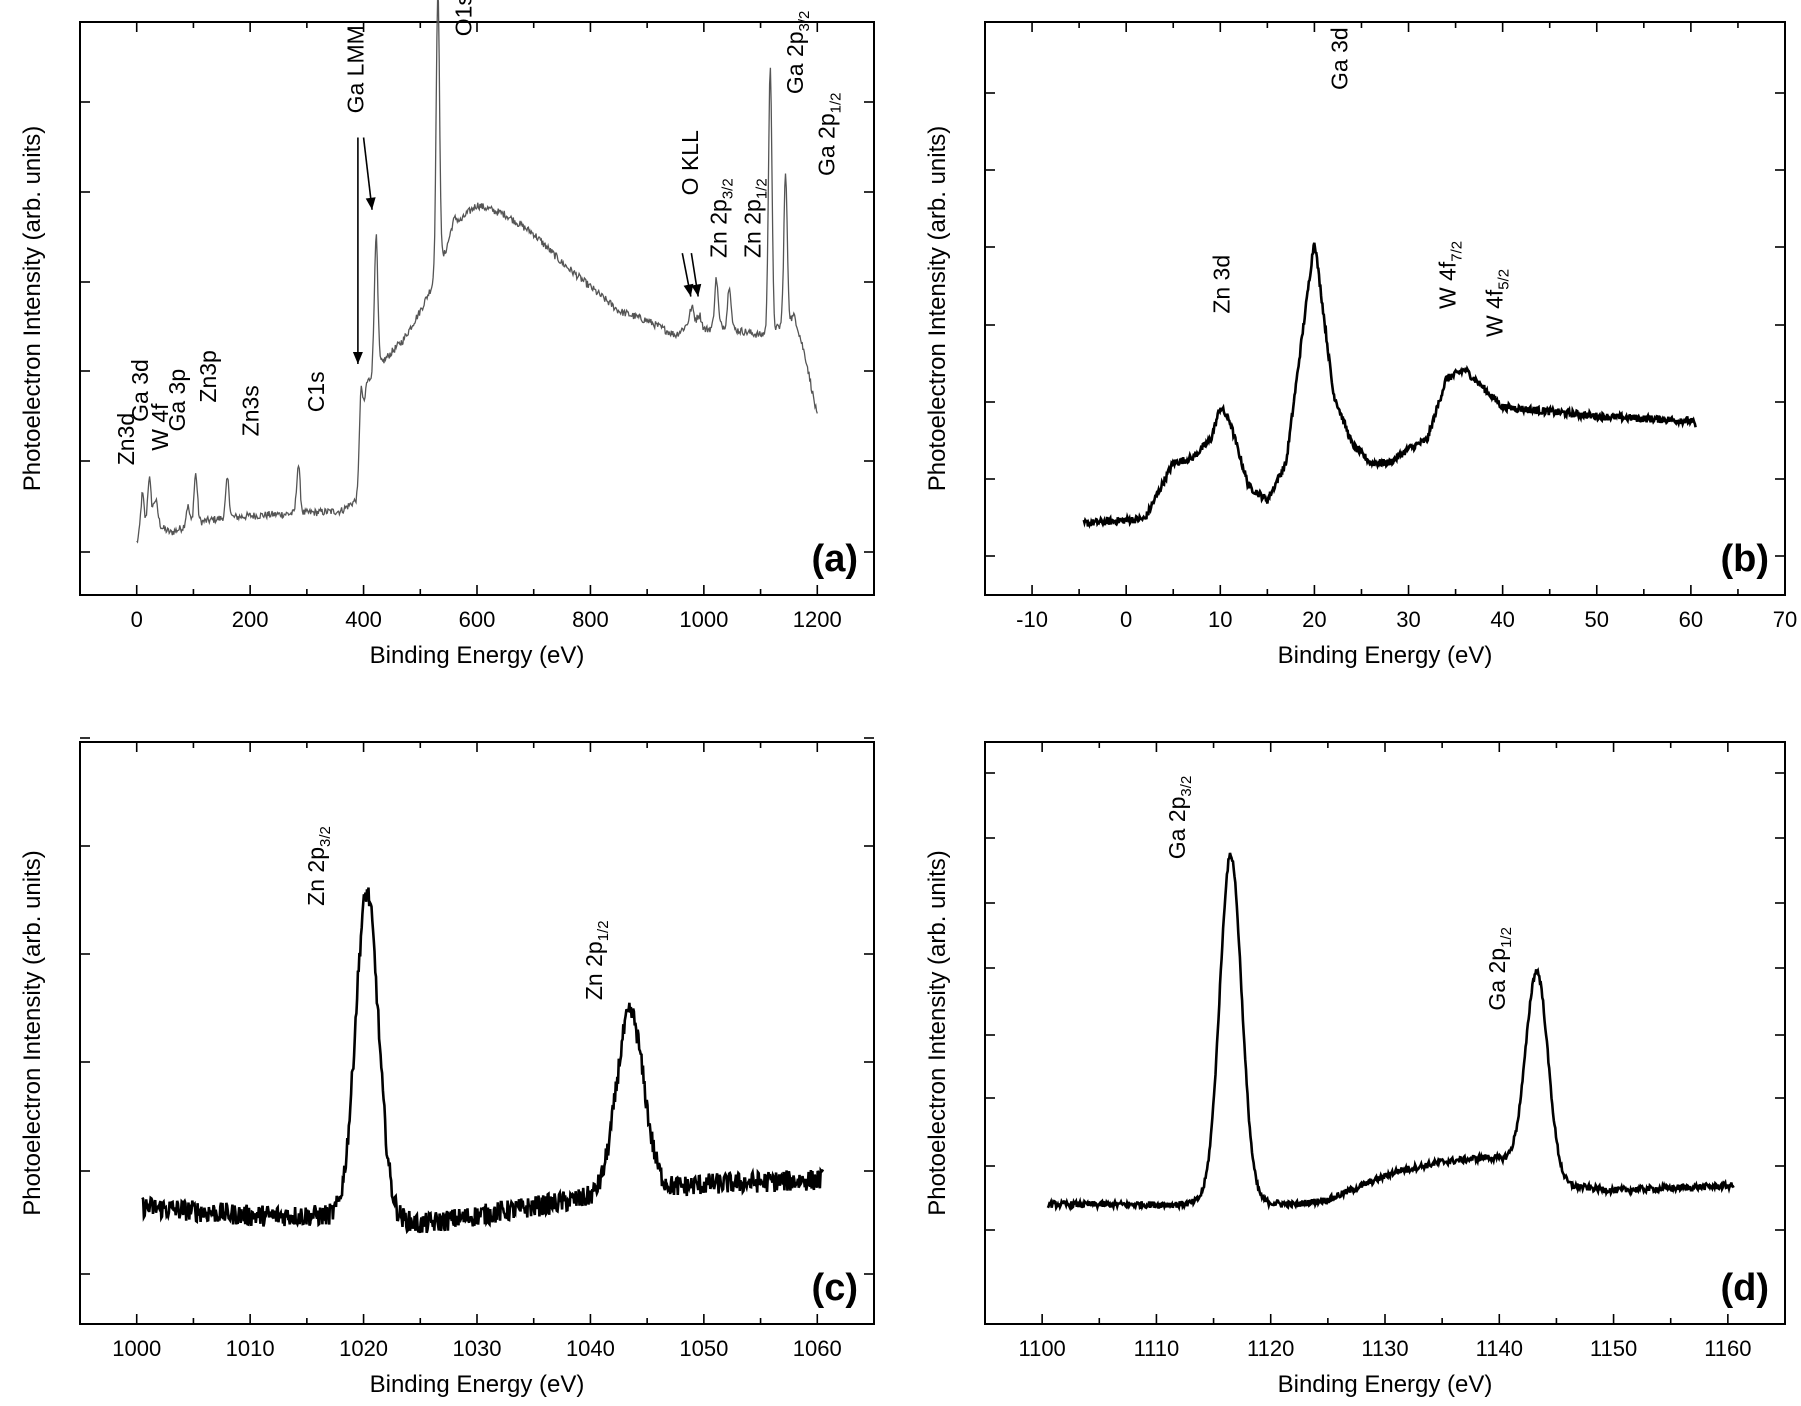  I want to click on x-tick-label: 40, so click(1502, 619).